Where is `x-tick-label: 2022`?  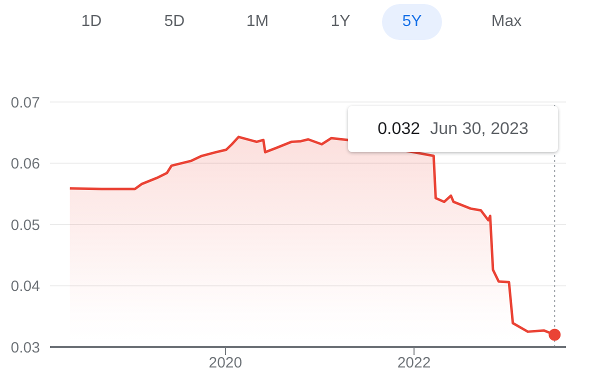 x-tick-label: 2022 is located at coordinates (414, 363).